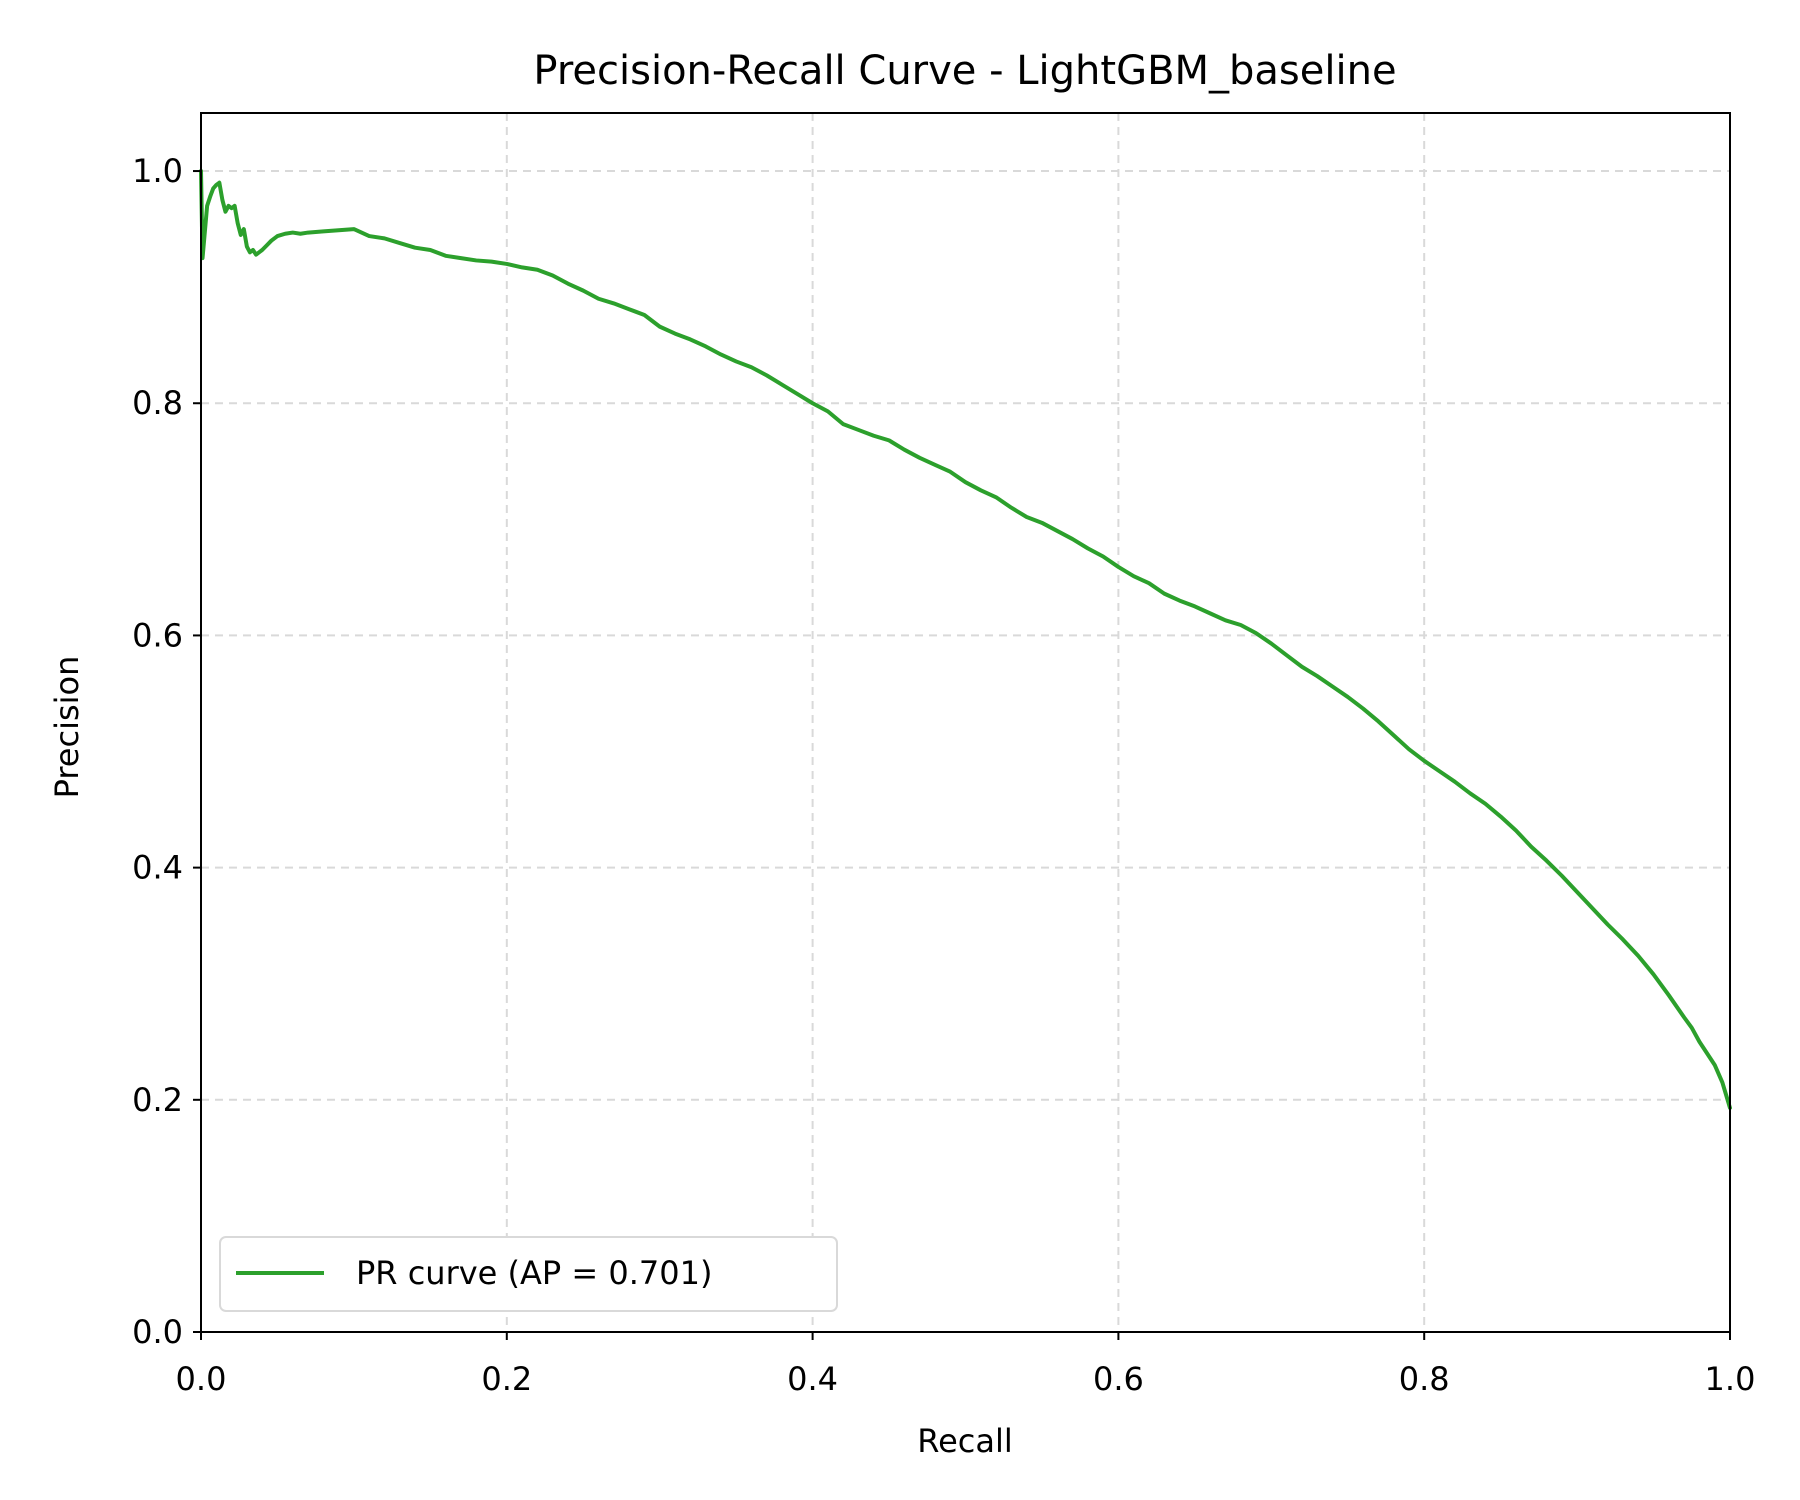 Image resolution: width=1800 pixels, height=1500 pixels. Describe the element at coordinates (157, 1332) in the screenshot. I see `y-tick-label: 0.0` at that location.